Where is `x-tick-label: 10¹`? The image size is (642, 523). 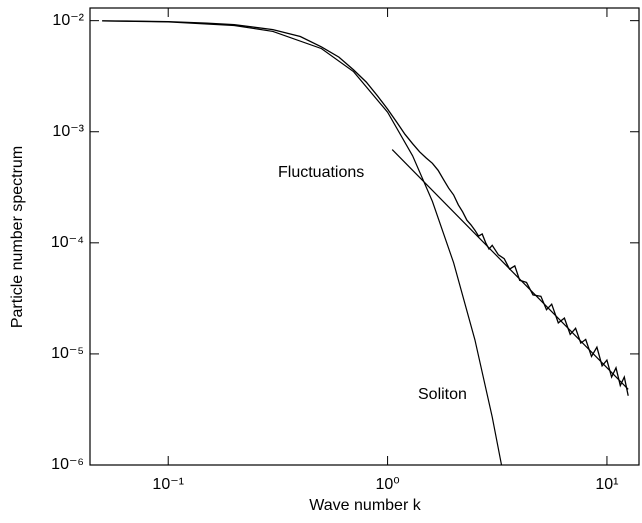
x-tick-label: 10¹ is located at coordinates (606, 484).